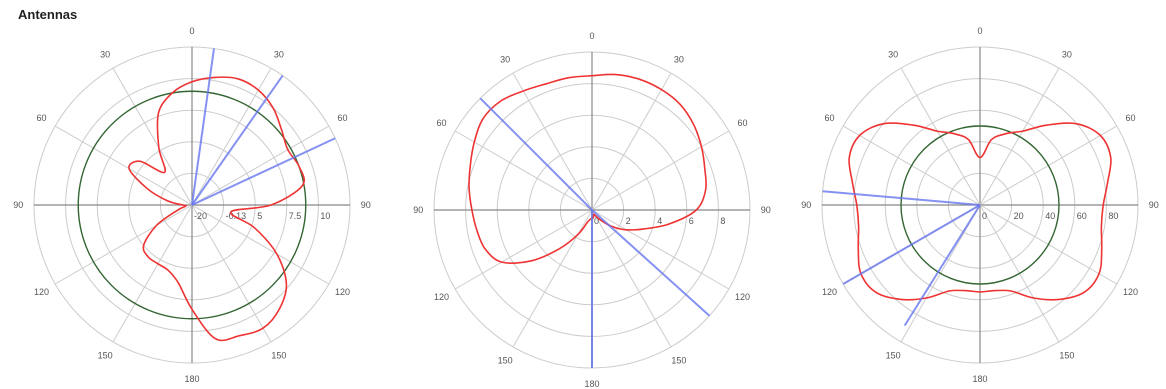 The width and height of the screenshot is (1166, 389). I want to click on radial-tick-label: -20, so click(200, 216).